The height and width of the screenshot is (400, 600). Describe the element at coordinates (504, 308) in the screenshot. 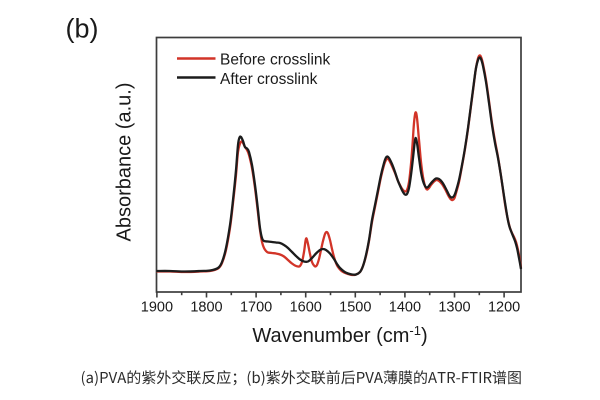

I see `svg-text: 1200` at that location.